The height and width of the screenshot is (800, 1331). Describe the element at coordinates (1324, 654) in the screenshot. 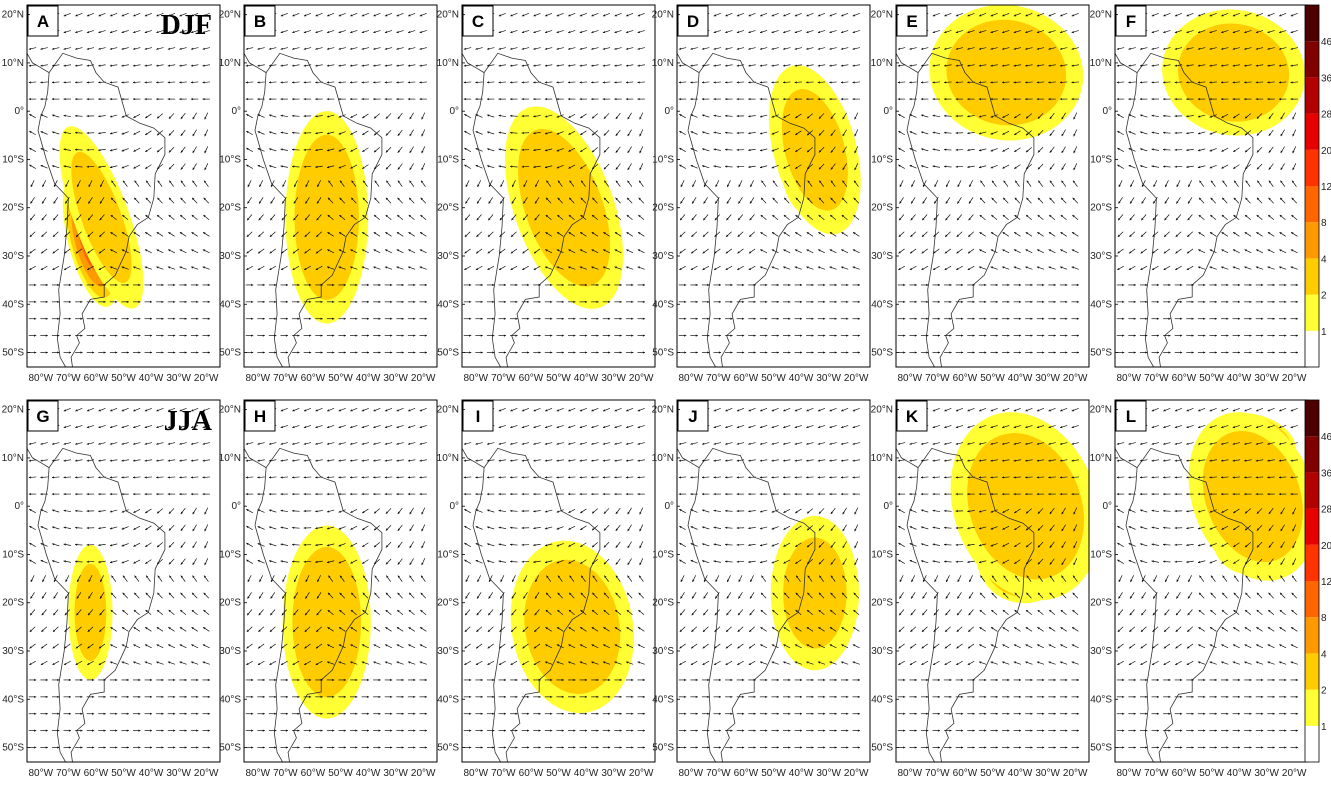

I see `colorbar-tick-label: 4` at that location.